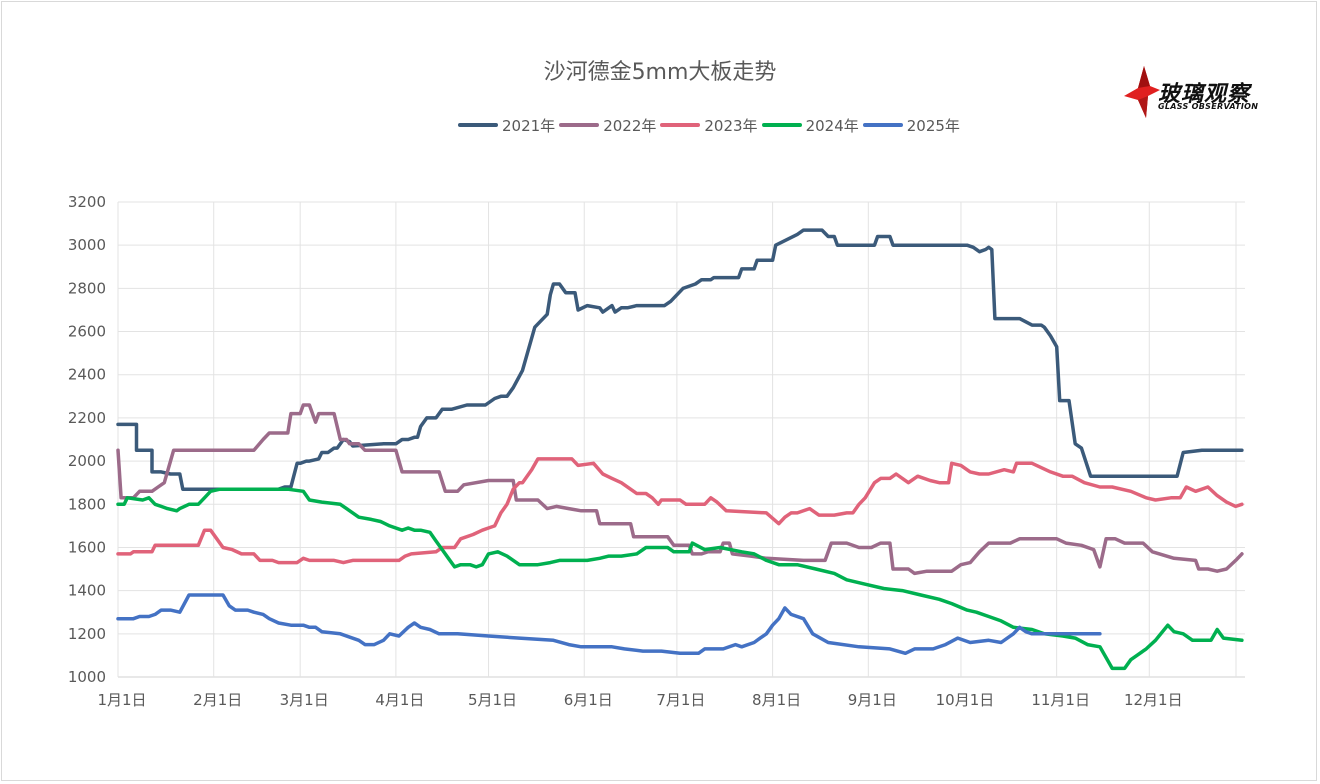 Image resolution: width=1320 pixels, height=784 pixels. What do you see at coordinates (609, 624) in the screenshot?
I see `series-line-2025` at bounding box center [609, 624].